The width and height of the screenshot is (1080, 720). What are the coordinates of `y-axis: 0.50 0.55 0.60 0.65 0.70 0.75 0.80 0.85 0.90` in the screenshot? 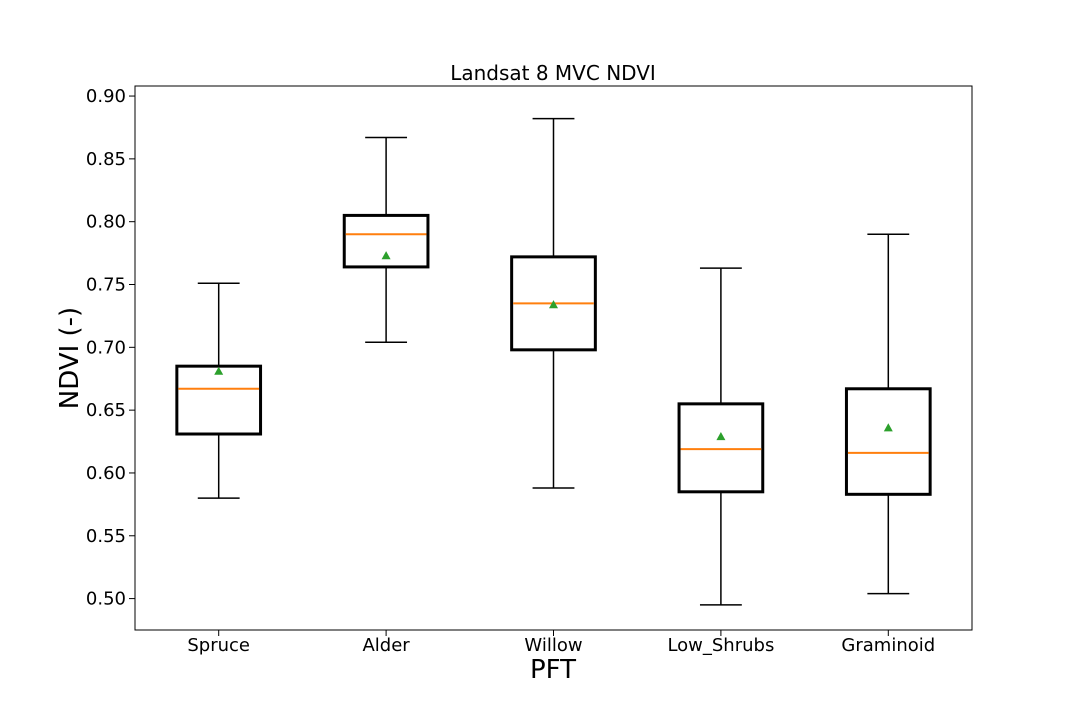 It's located at (110, 348).